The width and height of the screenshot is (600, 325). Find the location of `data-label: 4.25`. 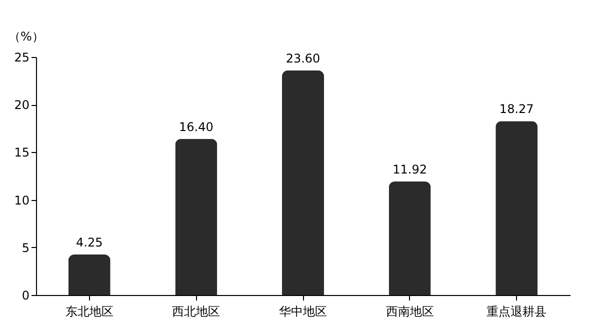

data-label: 4.25 is located at coordinates (89, 243).